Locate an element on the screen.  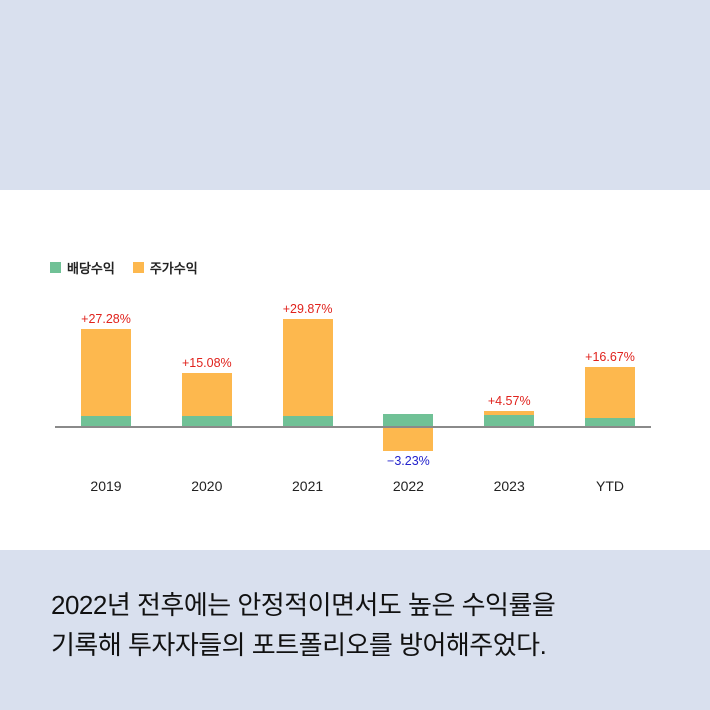
x-axis-label: 2023 is located at coordinates (509, 486).